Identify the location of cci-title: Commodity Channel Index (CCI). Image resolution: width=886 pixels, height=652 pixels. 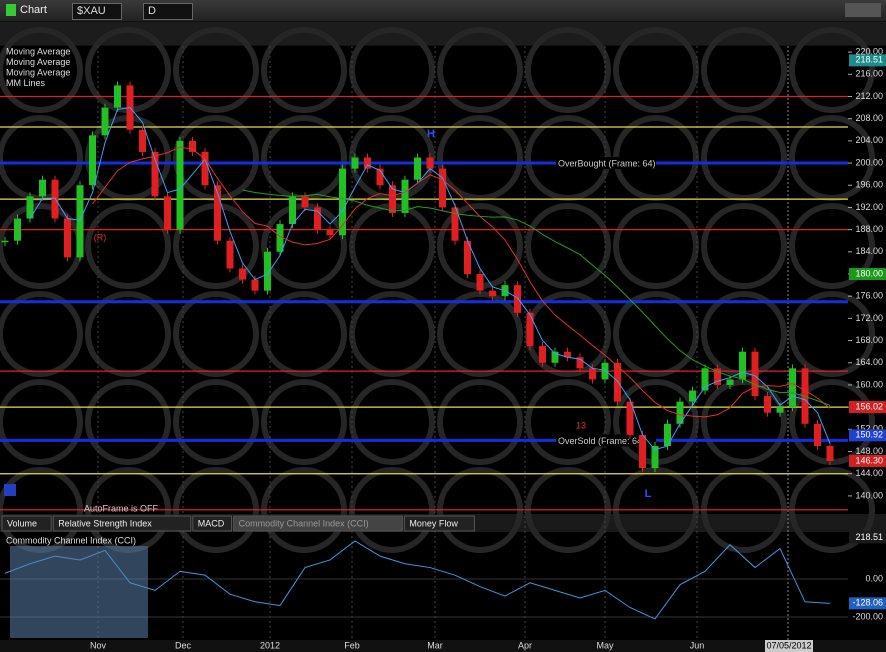
(71, 540).